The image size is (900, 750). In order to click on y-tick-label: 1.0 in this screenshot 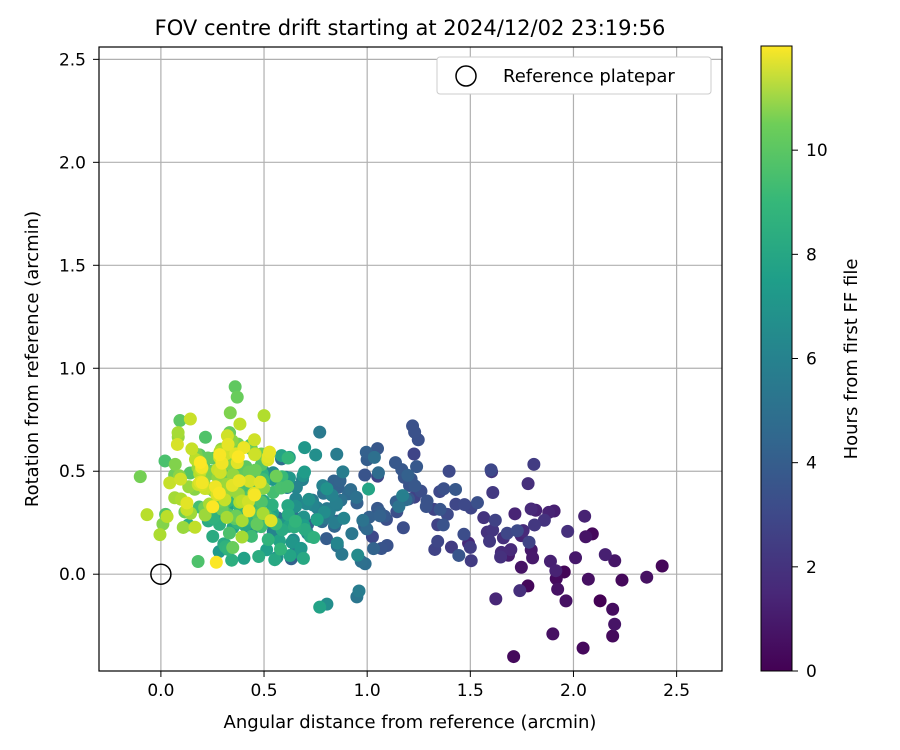, I will do `click(72, 369)`.